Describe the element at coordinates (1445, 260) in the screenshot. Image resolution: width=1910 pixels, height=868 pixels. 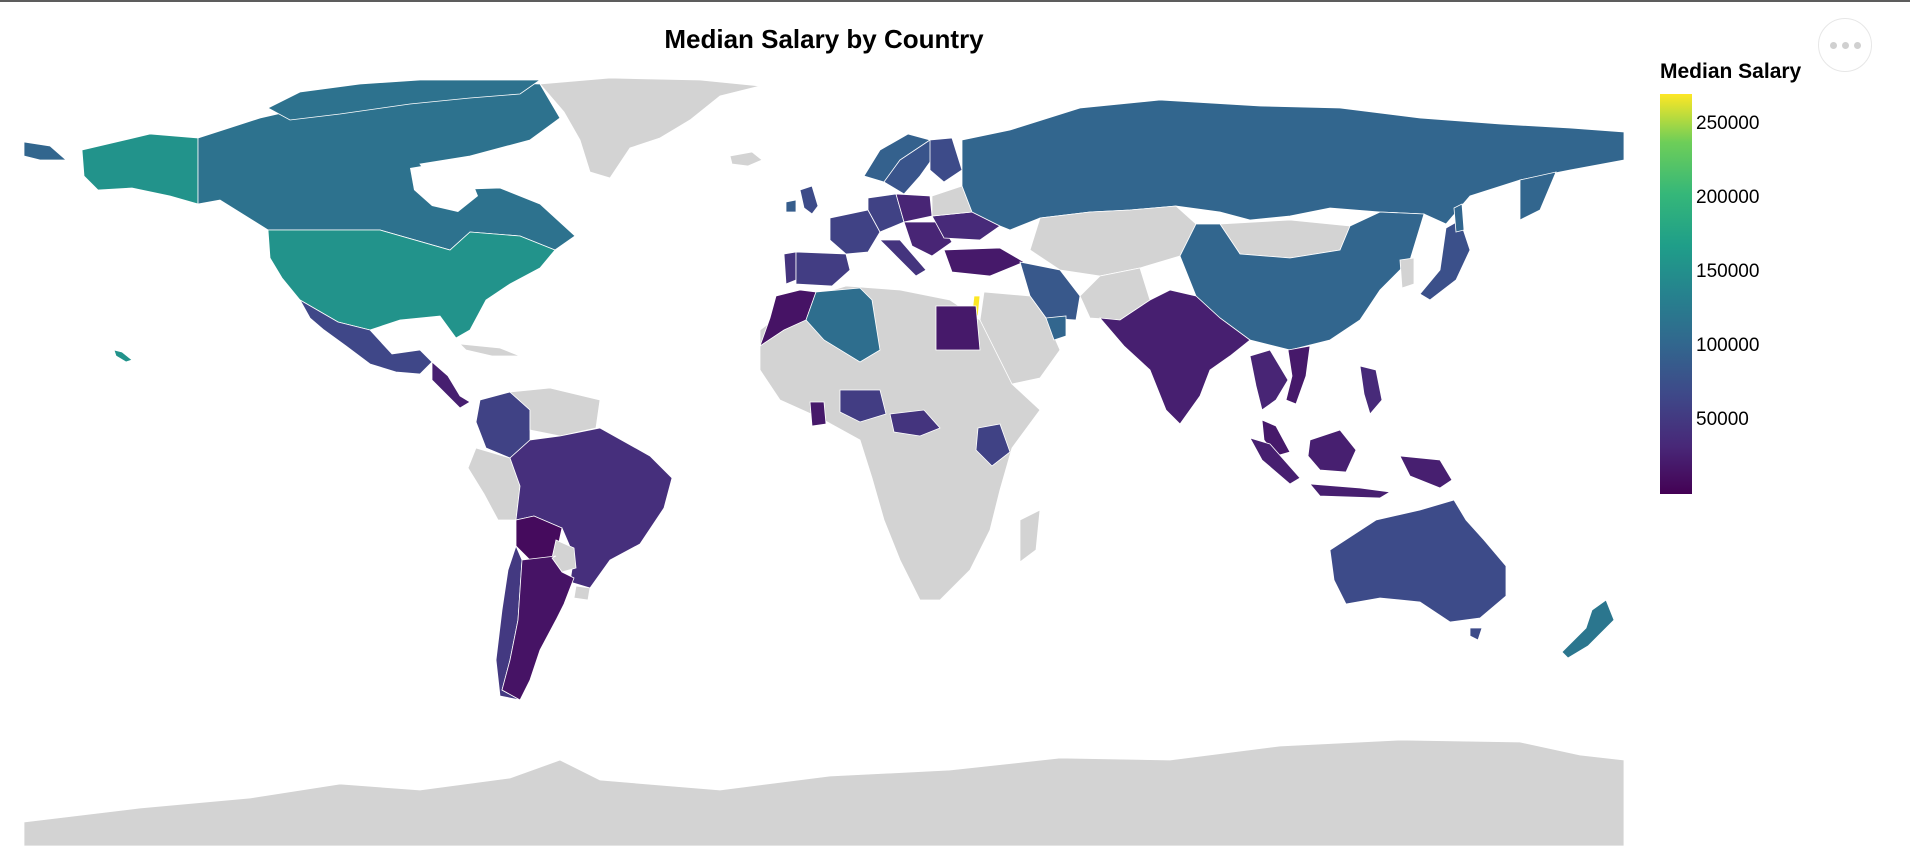
I see `japan` at that location.